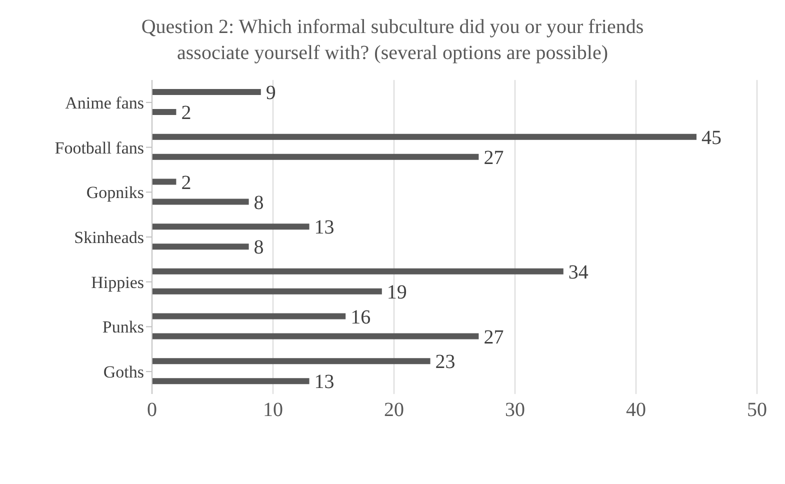 Image resolution: width=785 pixels, height=484 pixels. Describe the element at coordinates (392, 40) in the screenshot. I see `chart-title: Question 2: Which informal subculture did you or your friends associate yourself with? (several options are possible)` at that location.